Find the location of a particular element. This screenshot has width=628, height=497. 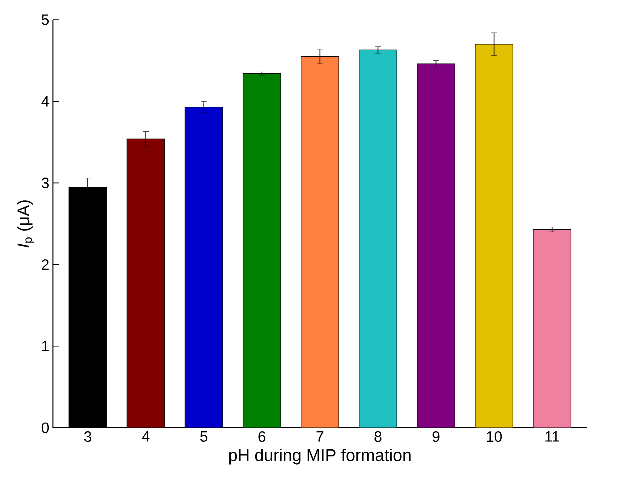

x-tick-label: 9 is located at coordinates (436, 437).